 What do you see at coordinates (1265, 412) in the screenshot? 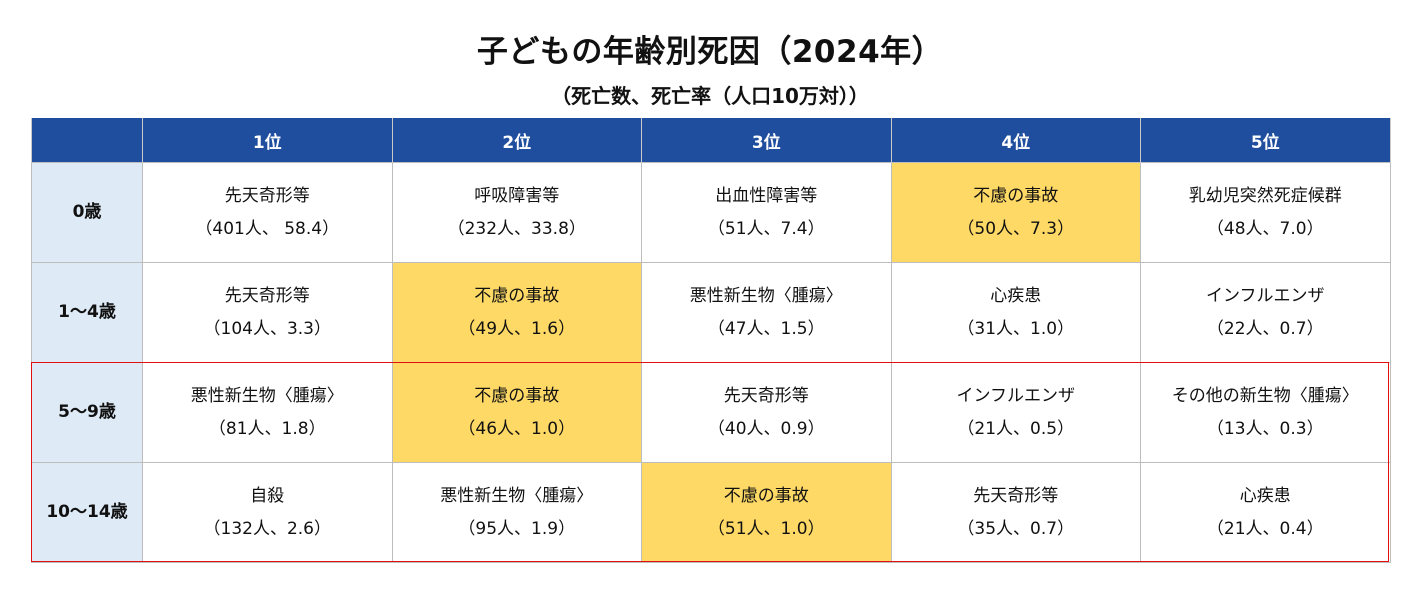
I see `table-cell: その他の新生物〈腫瘍〉 （13人、0.3）` at bounding box center [1265, 412].